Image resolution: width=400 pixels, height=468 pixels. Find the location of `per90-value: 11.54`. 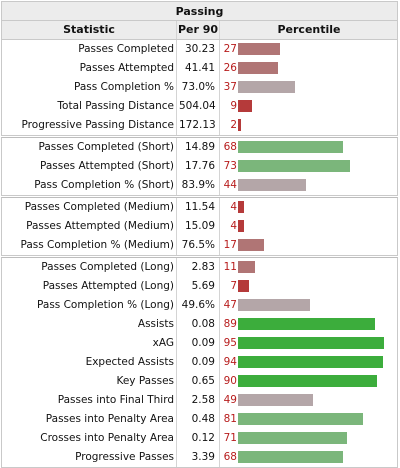

per90-value: 11.54 is located at coordinates (199, 207).